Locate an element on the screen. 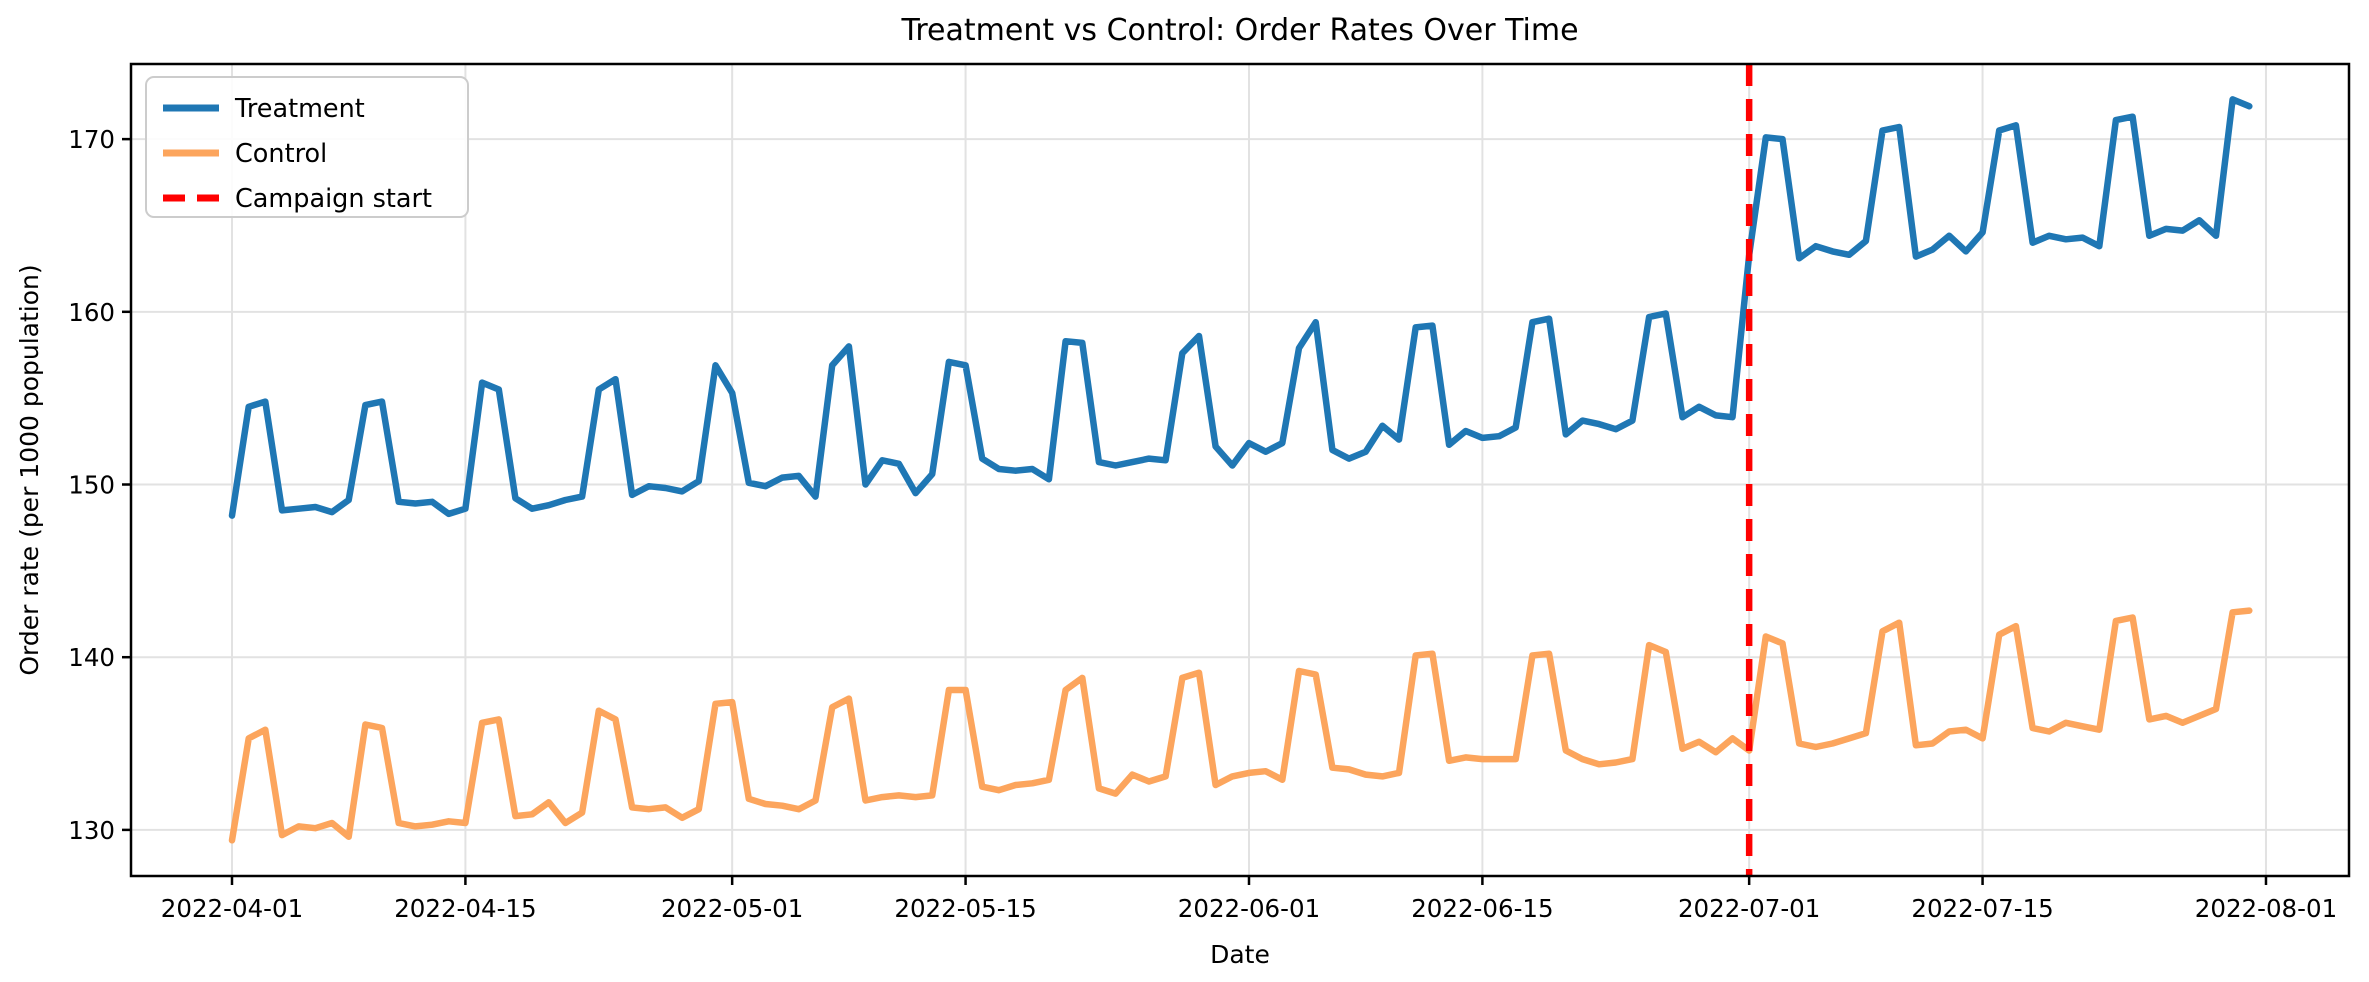  x-tick-label: 2022-07-15 is located at coordinates (1982, 908).